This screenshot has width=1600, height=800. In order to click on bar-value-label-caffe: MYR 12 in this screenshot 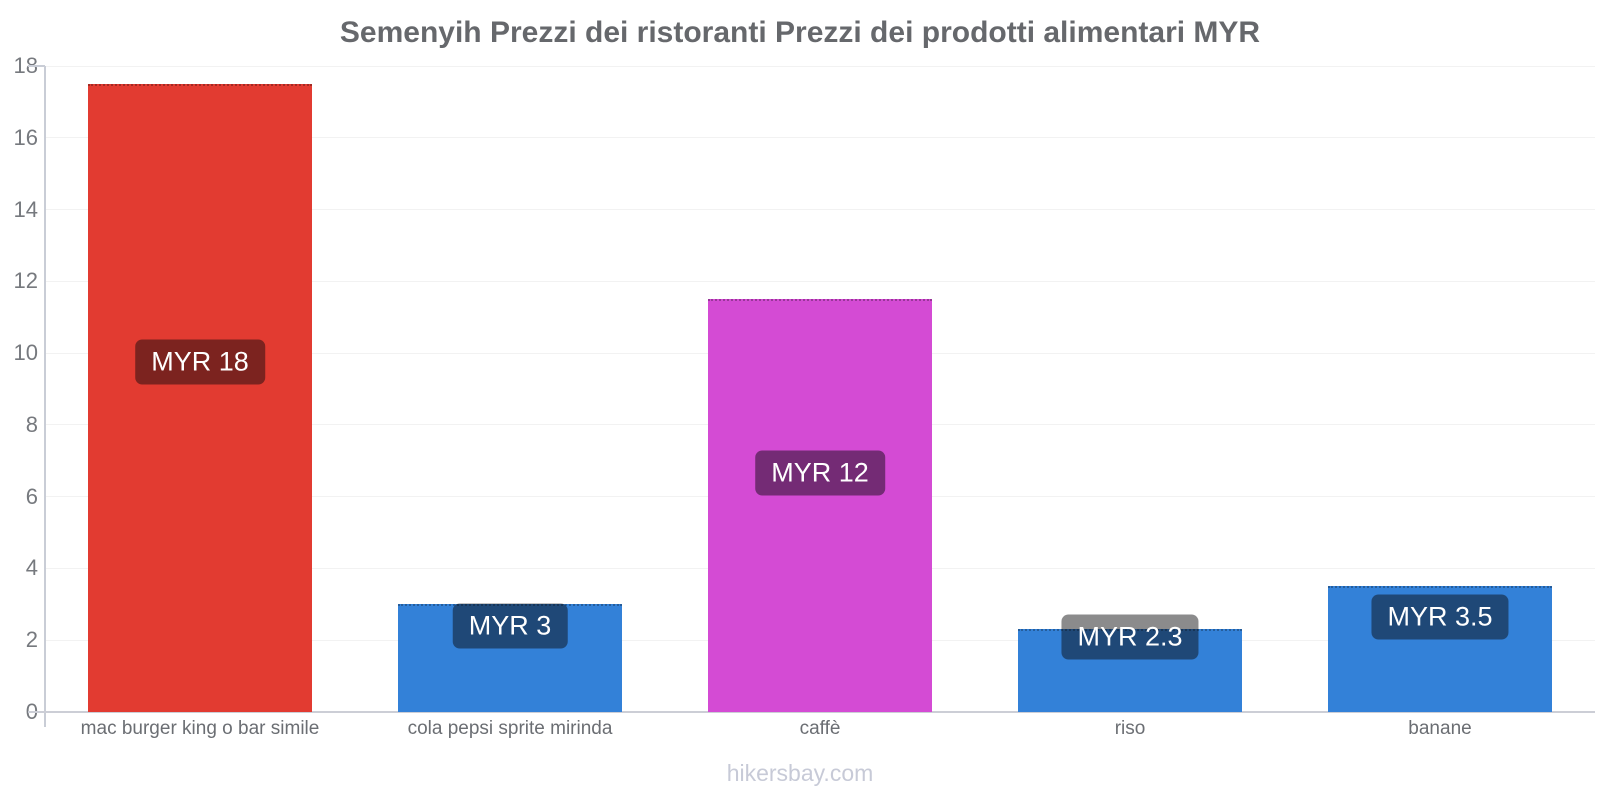, I will do `click(820, 473)`.